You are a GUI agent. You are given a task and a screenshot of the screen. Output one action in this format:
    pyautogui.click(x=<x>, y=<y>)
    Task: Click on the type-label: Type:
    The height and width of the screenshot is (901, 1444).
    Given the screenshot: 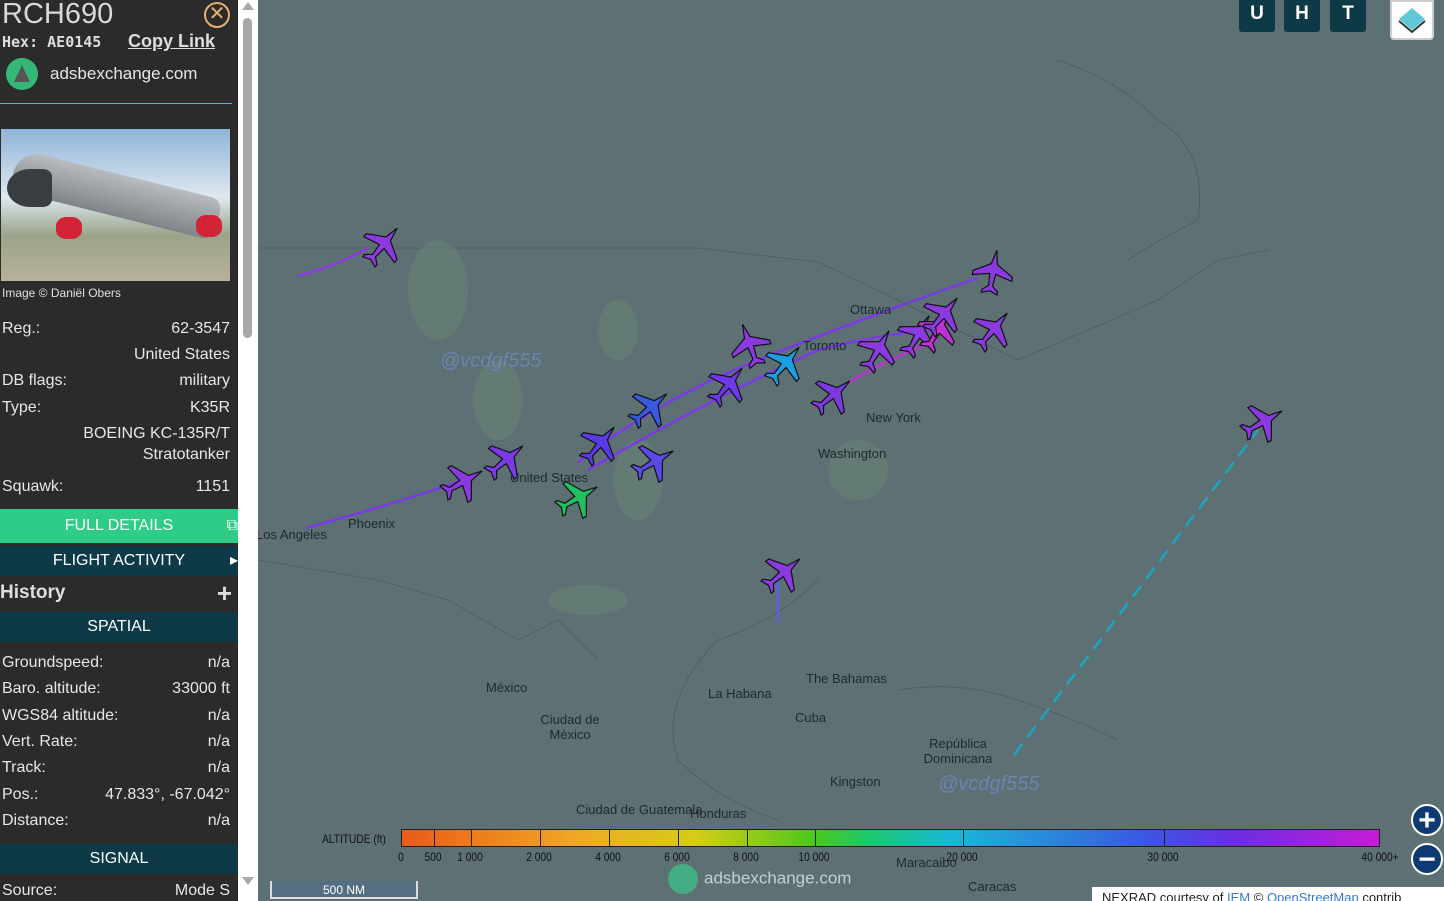 What is the action you would take?
    pyautogui.click(x=22, y=407)
    